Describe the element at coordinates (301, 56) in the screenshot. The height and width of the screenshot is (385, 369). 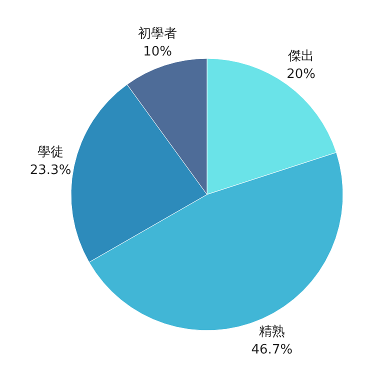
I see `slice-label: 傑出` at that location.